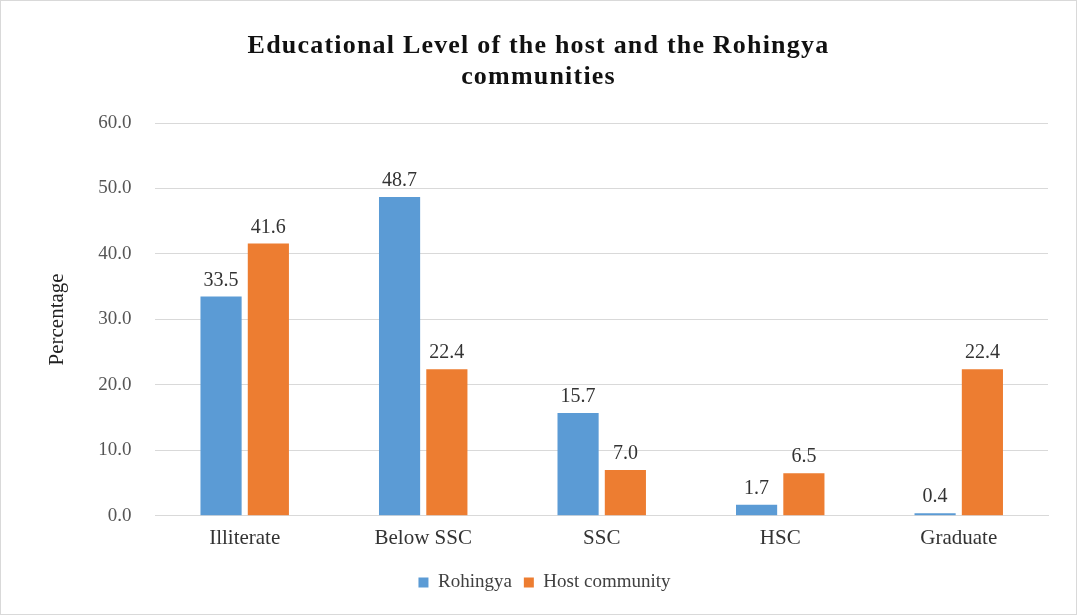  I want to click on x-tick-label: Illiterate, so click(245, 536).